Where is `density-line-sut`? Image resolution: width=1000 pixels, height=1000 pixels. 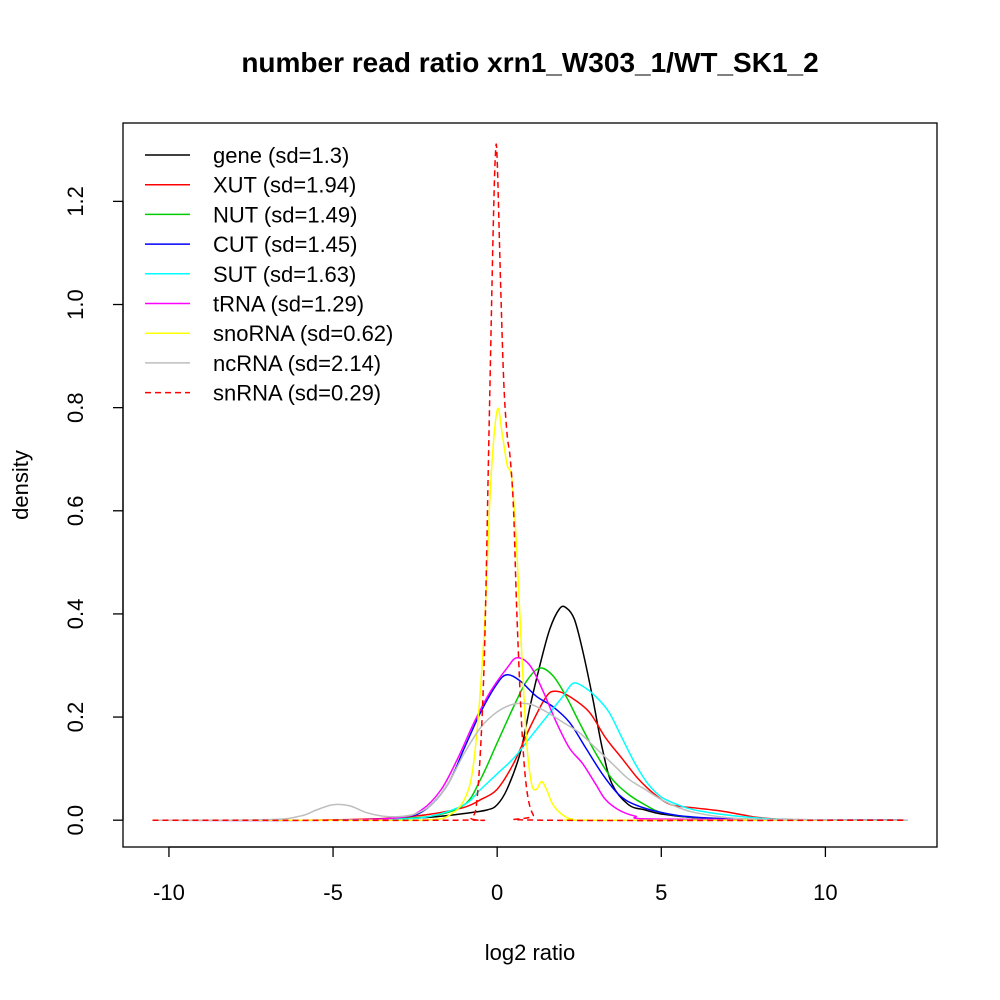
density-line-sut is located at coordinates (530, 752).